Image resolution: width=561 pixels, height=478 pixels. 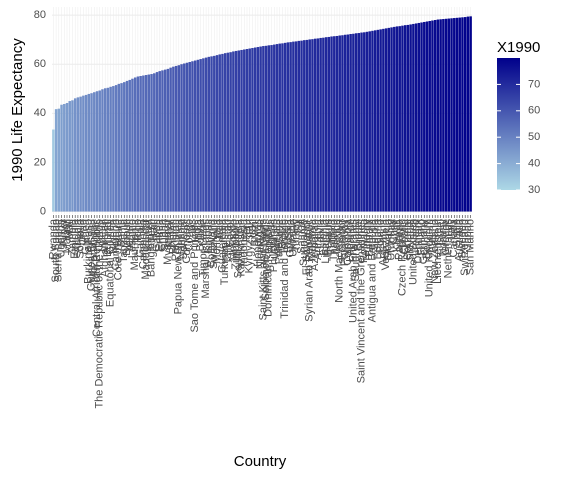 I want to click on x-tick-label: Australia, so click(x=460, y=240).